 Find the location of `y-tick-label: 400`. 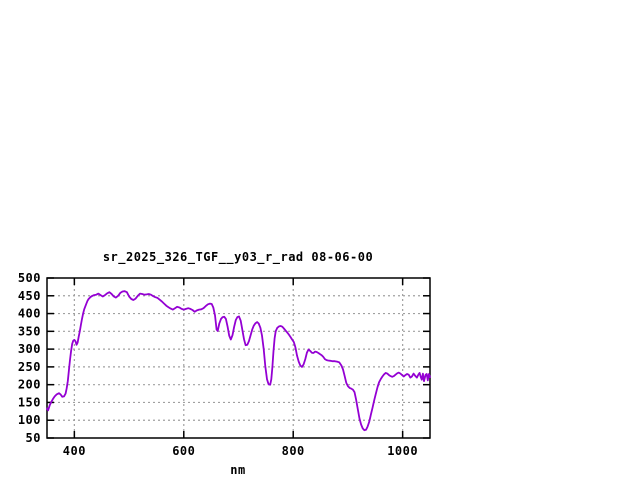

y-tick-label: 400 is located at coordinates (29, 314).